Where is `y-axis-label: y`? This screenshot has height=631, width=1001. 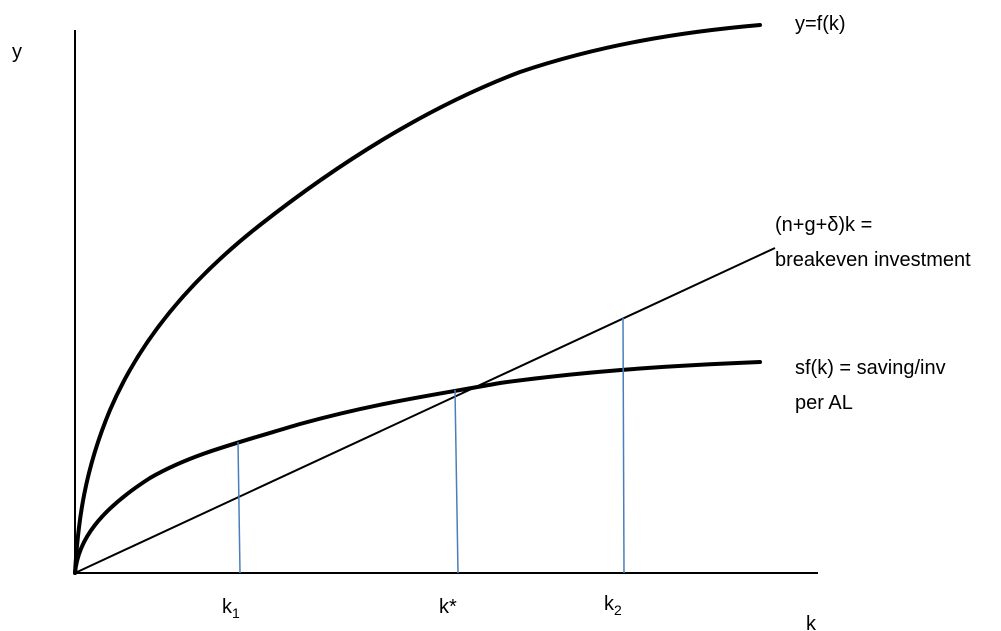 y-axis-label: y is located at coordinates (17, 52).